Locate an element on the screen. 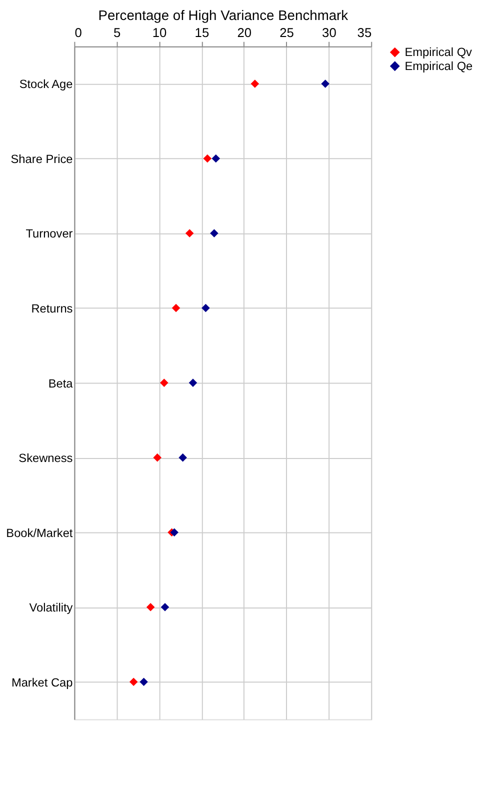 The image size is (478, 802). x-tick-label: 10 is located at coordinates (159, 32).